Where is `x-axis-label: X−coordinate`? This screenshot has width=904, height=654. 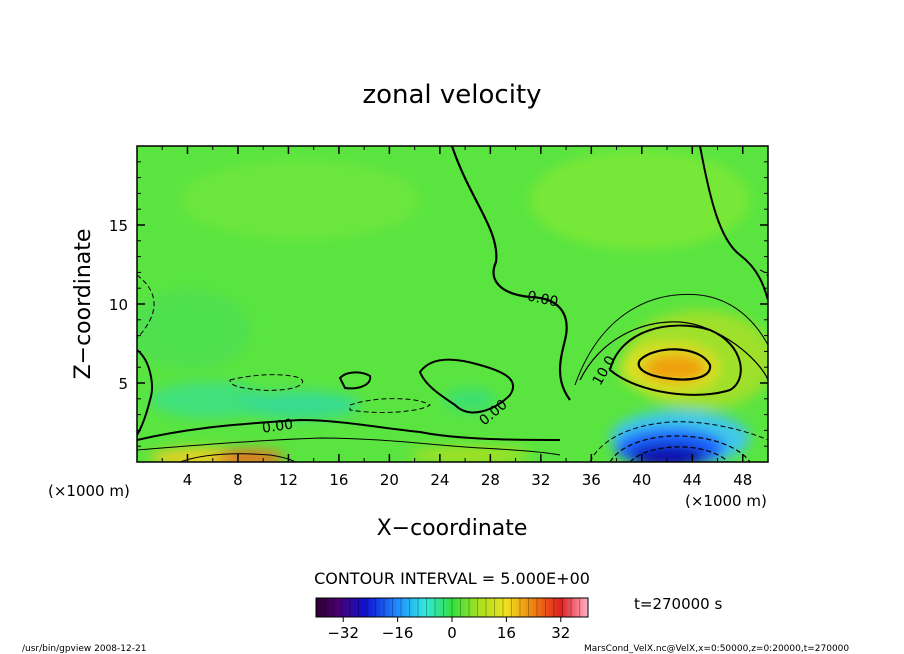 x-axis-label: X−coordinate is located at coordinates (452, 528).